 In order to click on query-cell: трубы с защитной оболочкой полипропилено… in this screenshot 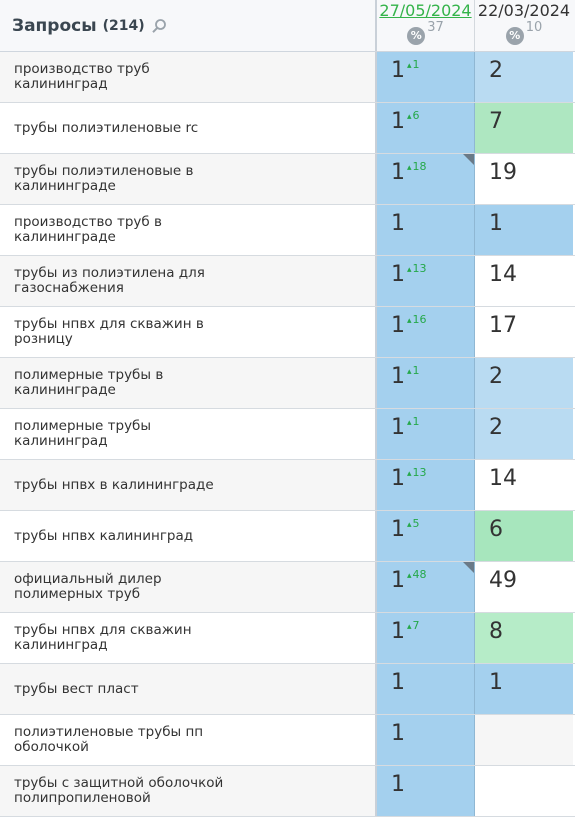, I will do `click(188, 791)`.